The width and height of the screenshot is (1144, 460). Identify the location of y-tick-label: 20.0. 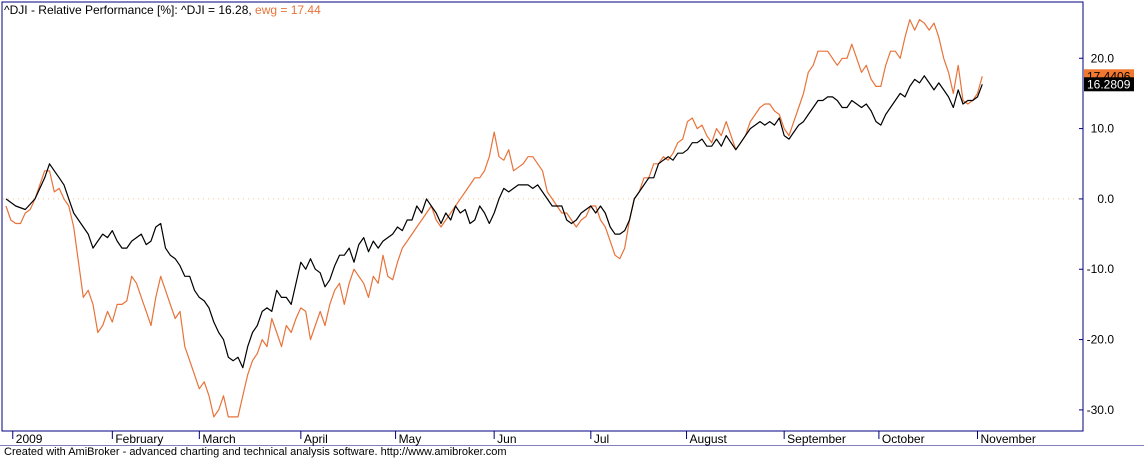
(1103, 58).